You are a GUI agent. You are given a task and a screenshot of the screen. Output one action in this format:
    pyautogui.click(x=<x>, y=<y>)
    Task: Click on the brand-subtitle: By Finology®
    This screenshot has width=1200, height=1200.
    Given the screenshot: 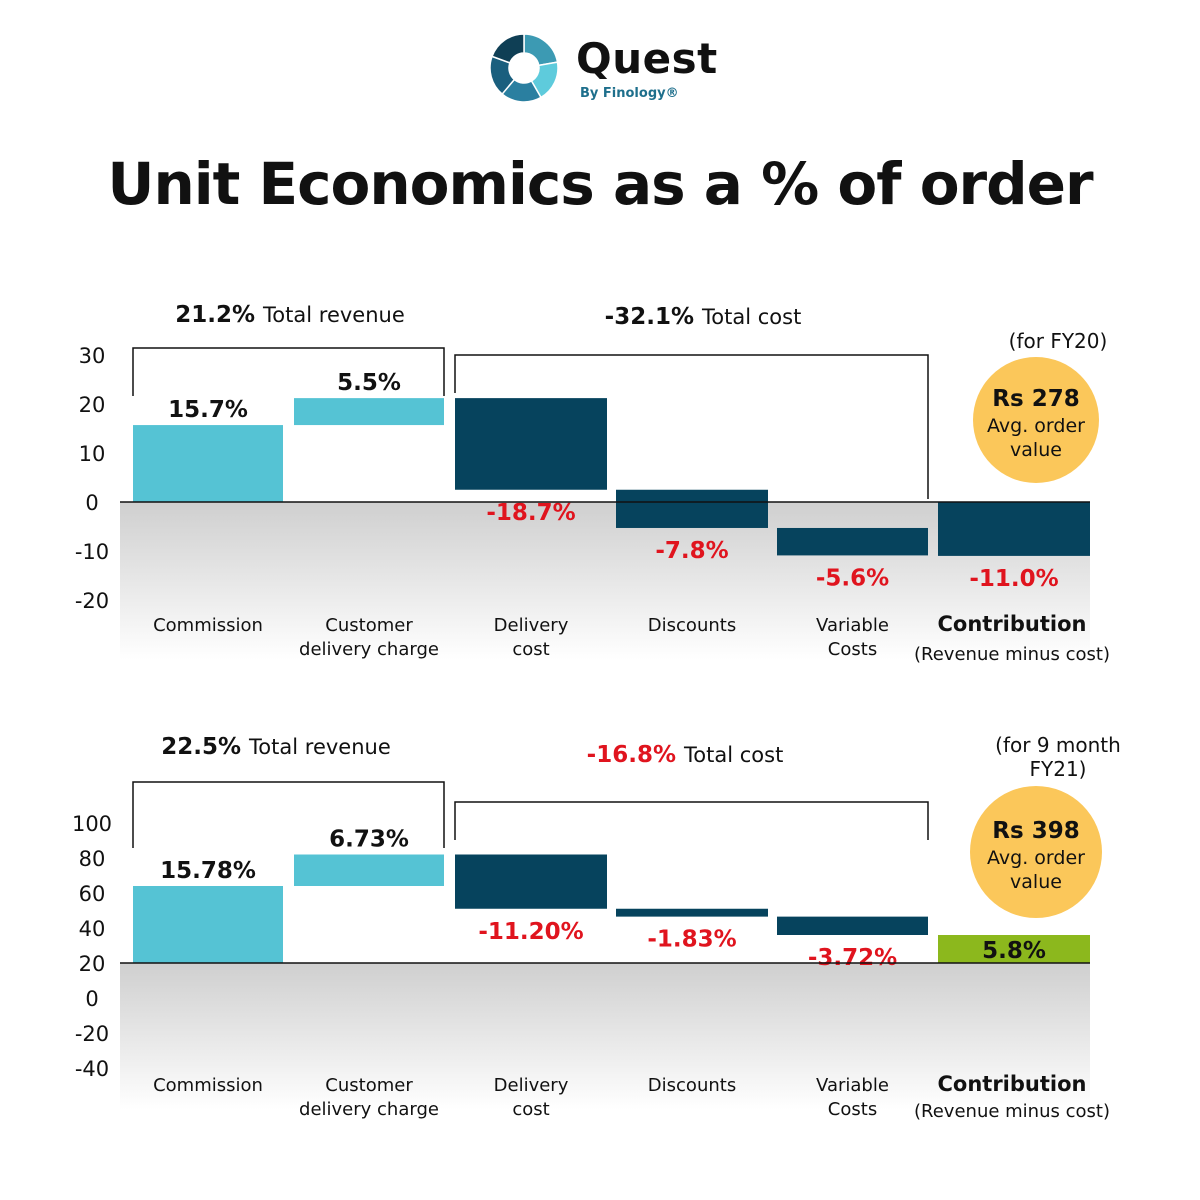 What is the action you would take?
    pyautogui.click(x=629, y=93)
    